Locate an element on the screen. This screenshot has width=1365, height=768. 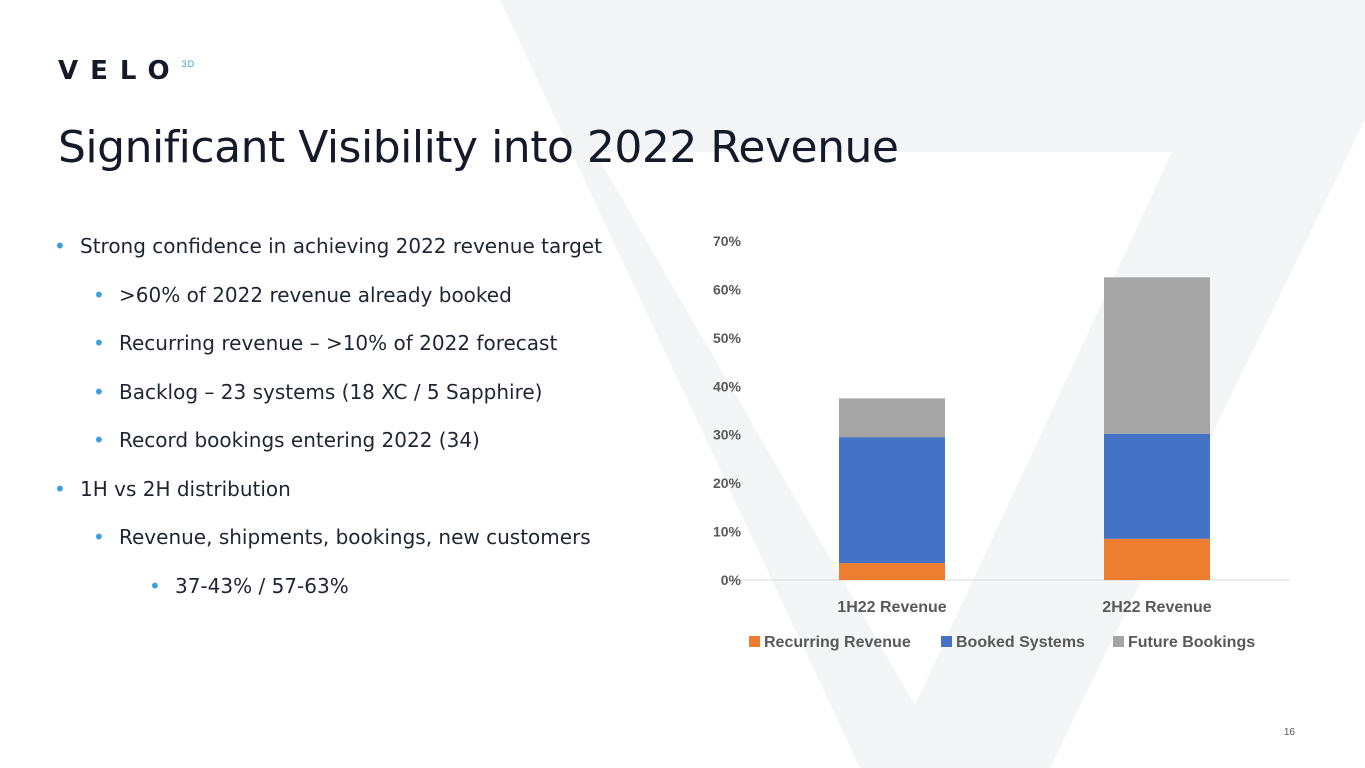
y-tick-label: 10% is located at coordinates (727, 532).